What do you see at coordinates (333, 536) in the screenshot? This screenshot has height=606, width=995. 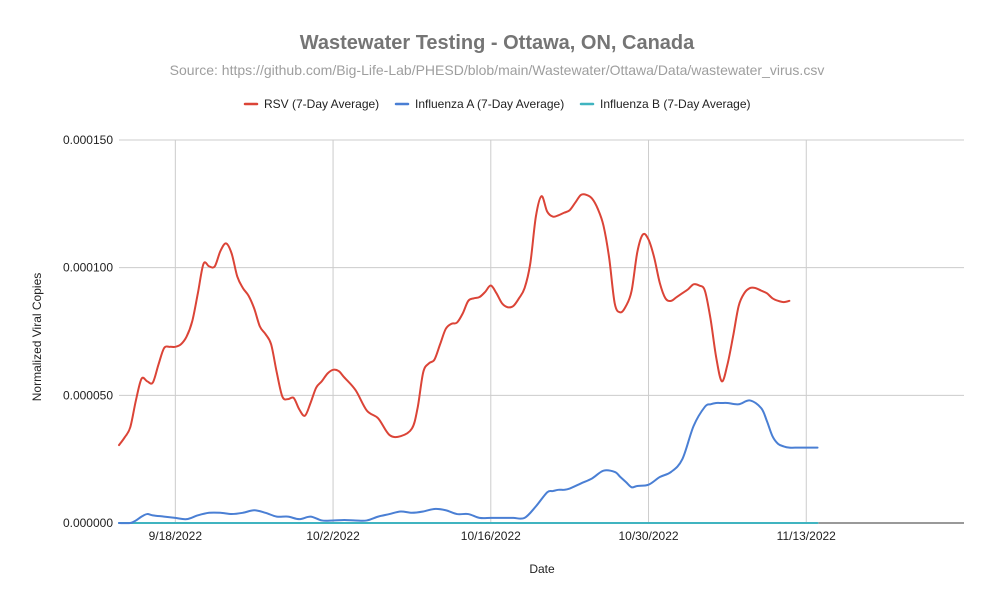 I see `x-tick-label: 10/2/2022` at bounding box center [333, 536].